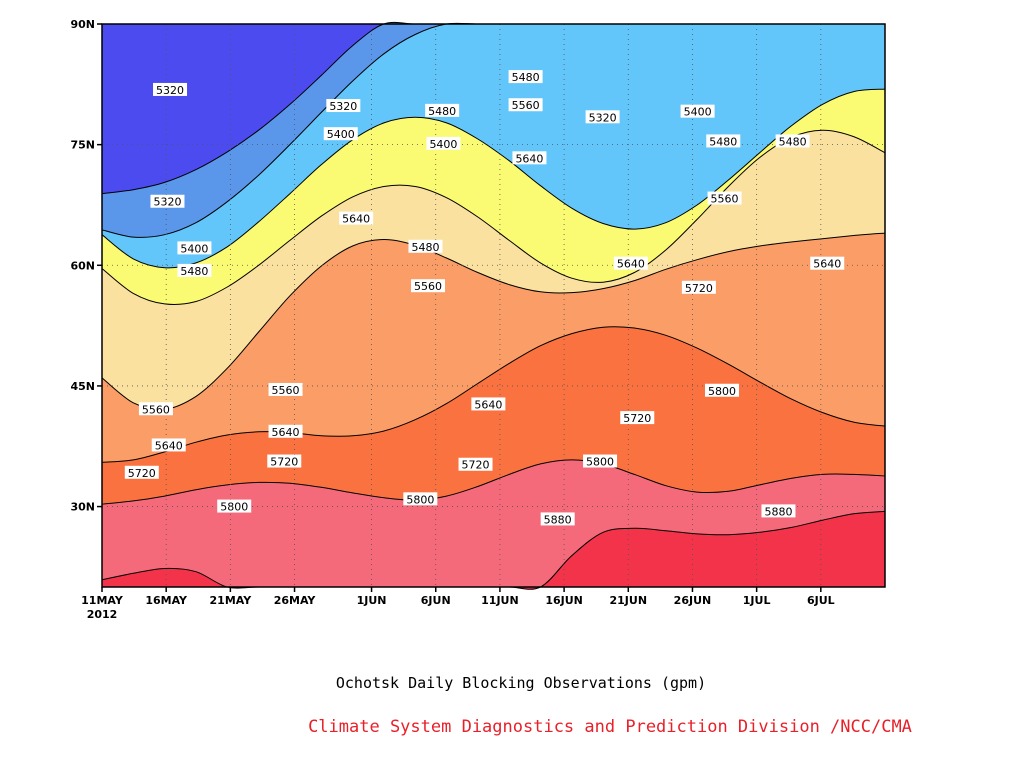 The image size is (1024, 768). Describe the element at coordinates (372, 600) in the screenshot. I see `x-tick-label: 1JUN` at that location.